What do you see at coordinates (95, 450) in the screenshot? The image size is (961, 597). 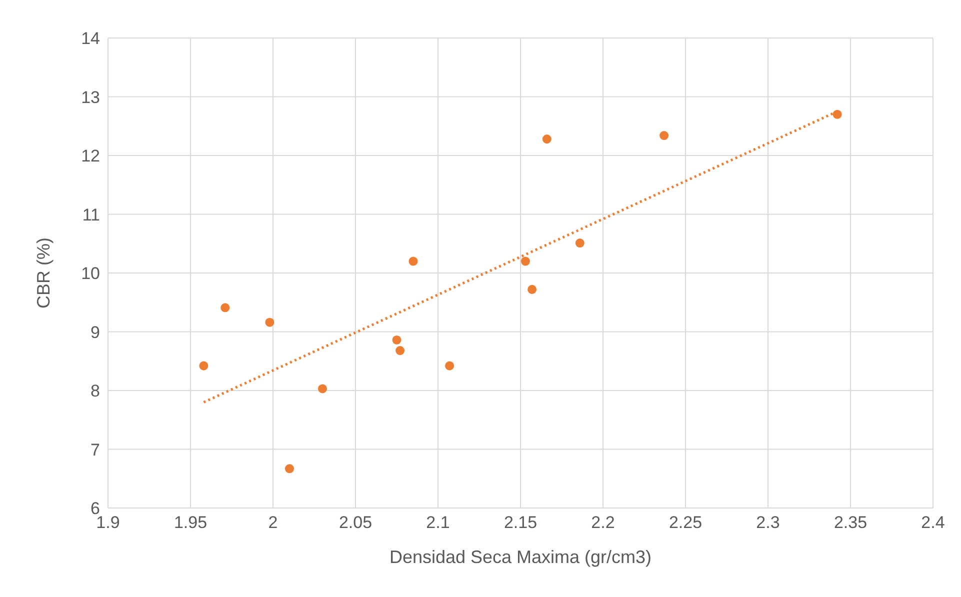 I see `y-tick-label: 7` at bounding box center [95, 450].